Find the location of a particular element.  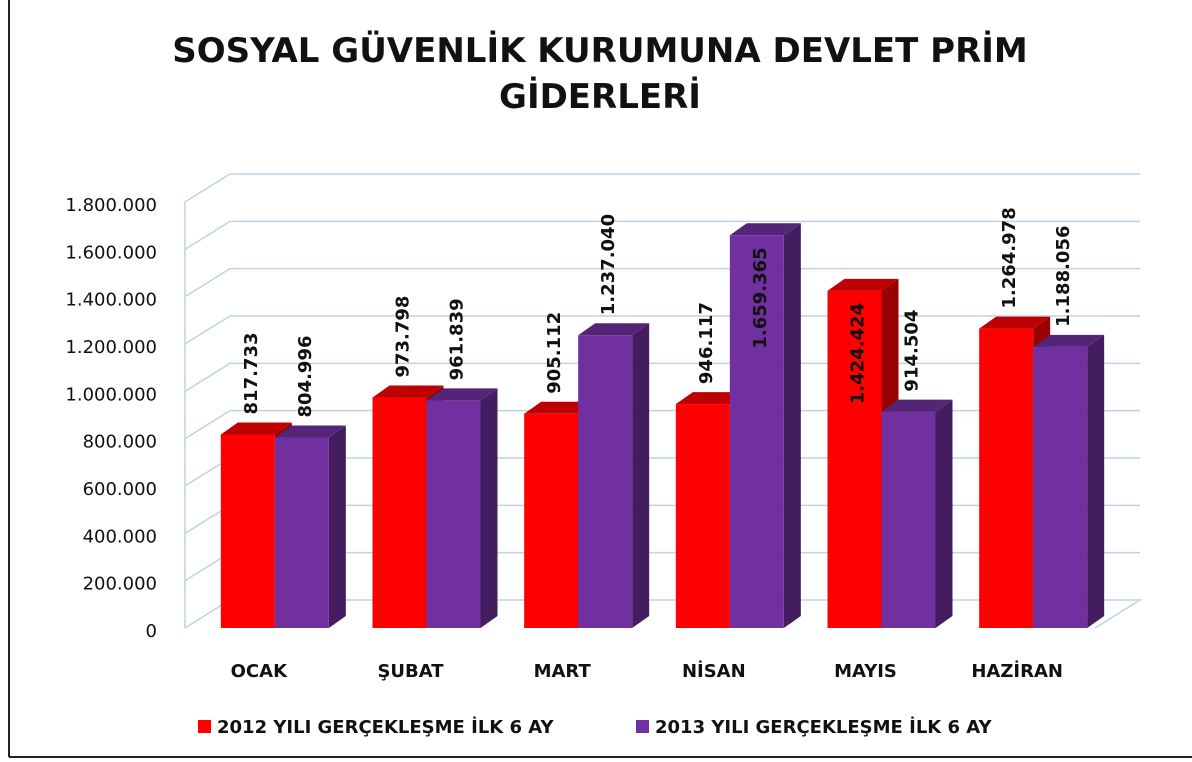

value-label: 1.659.365 is located at coordinates (760, 297).